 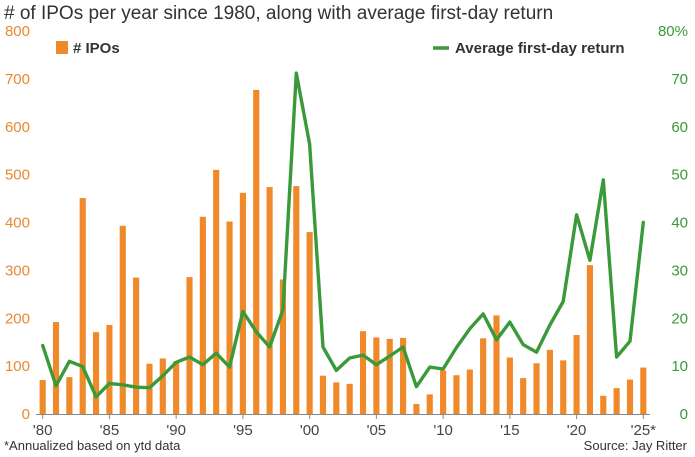 I want to click on right-axis-tick-label: 0, so click(x=684, y=414).